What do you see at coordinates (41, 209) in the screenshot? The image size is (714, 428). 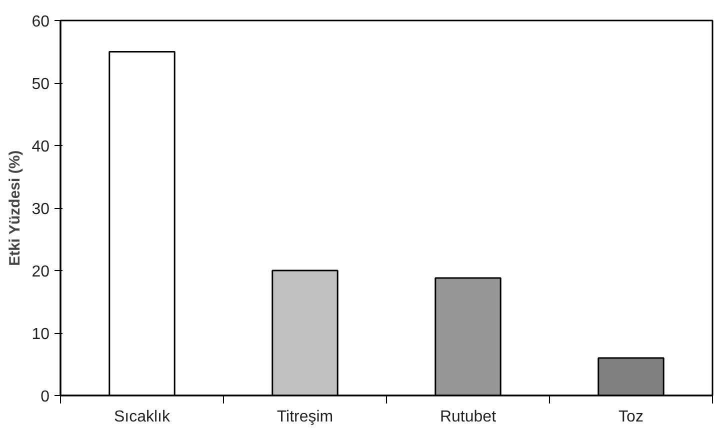 I see `y-tick-label: 30` at bounding box center [41, 209].